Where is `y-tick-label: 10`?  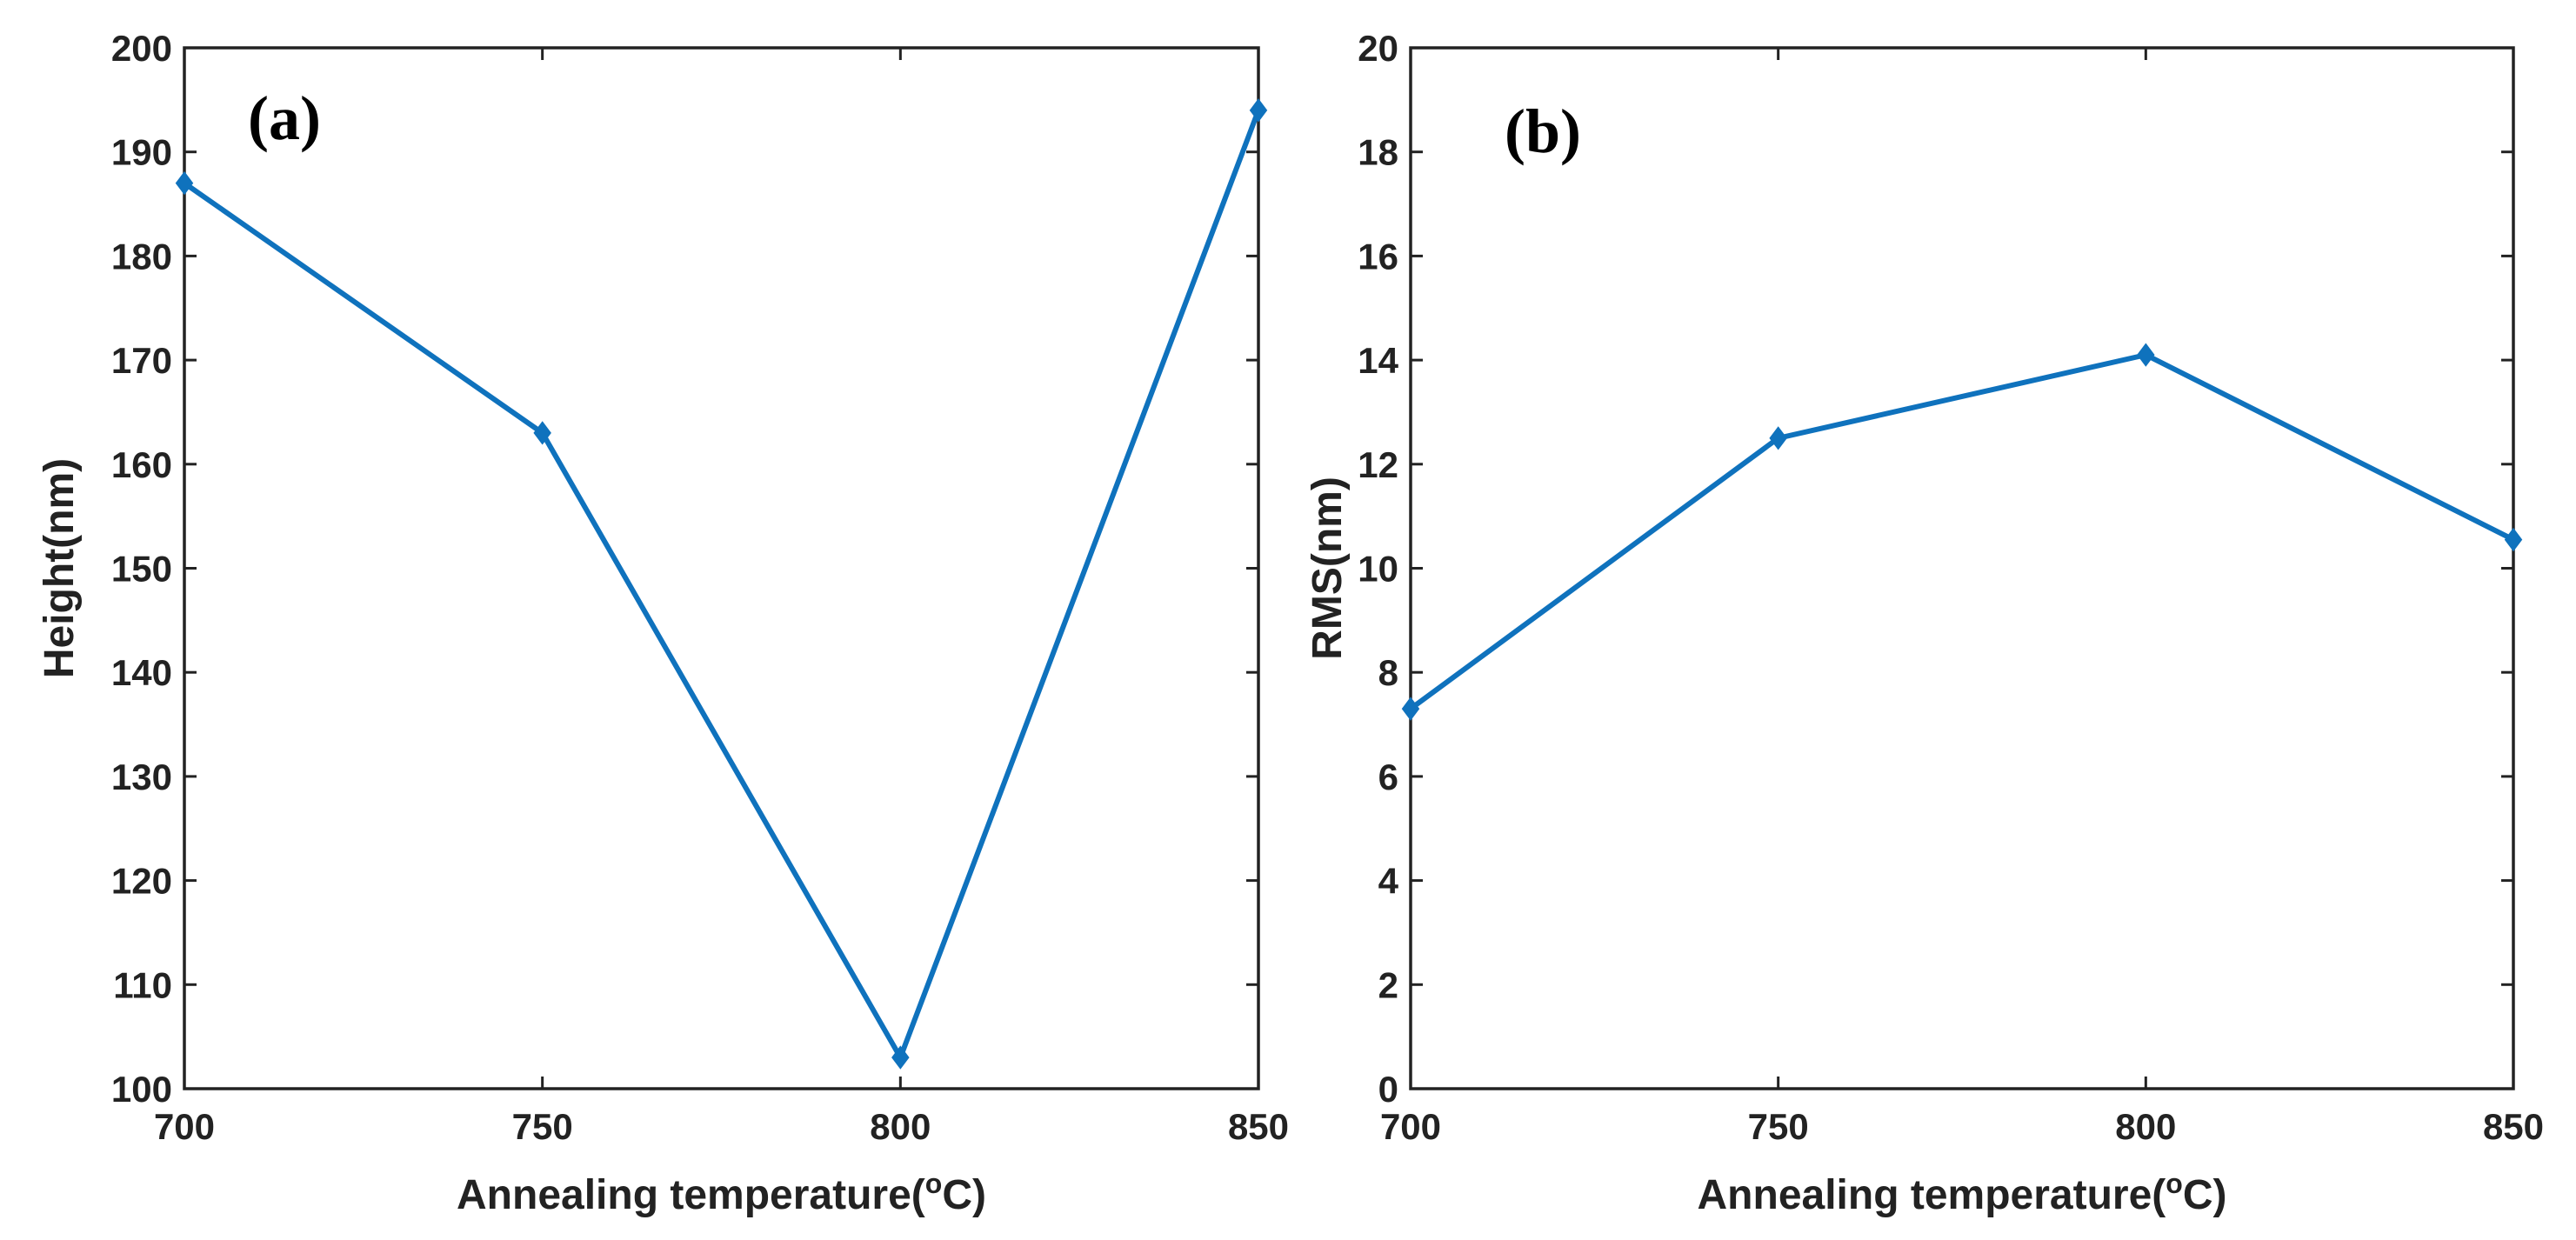 y-tick-label: 10 is located at coordinates (1378, 569).